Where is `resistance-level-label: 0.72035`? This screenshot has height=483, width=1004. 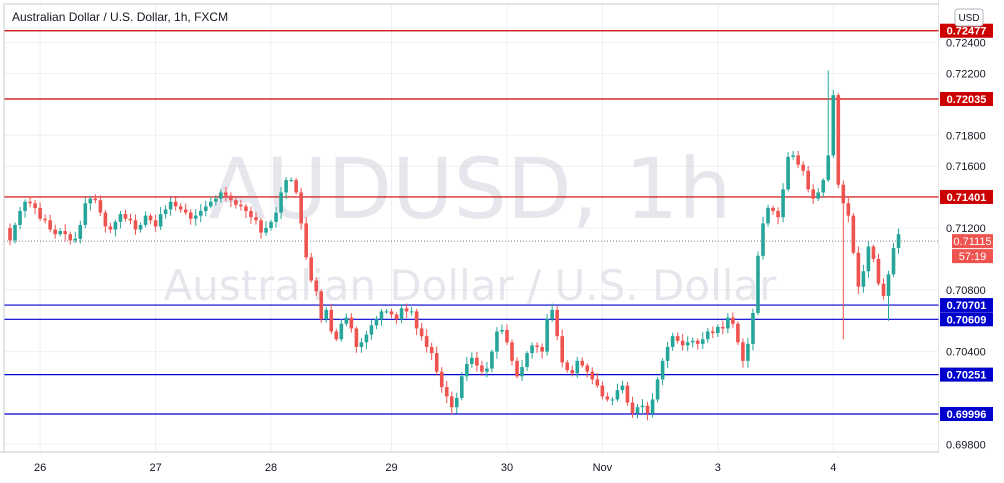 resistance-level-label: 0.72035 is located at coordinates (967, 100).